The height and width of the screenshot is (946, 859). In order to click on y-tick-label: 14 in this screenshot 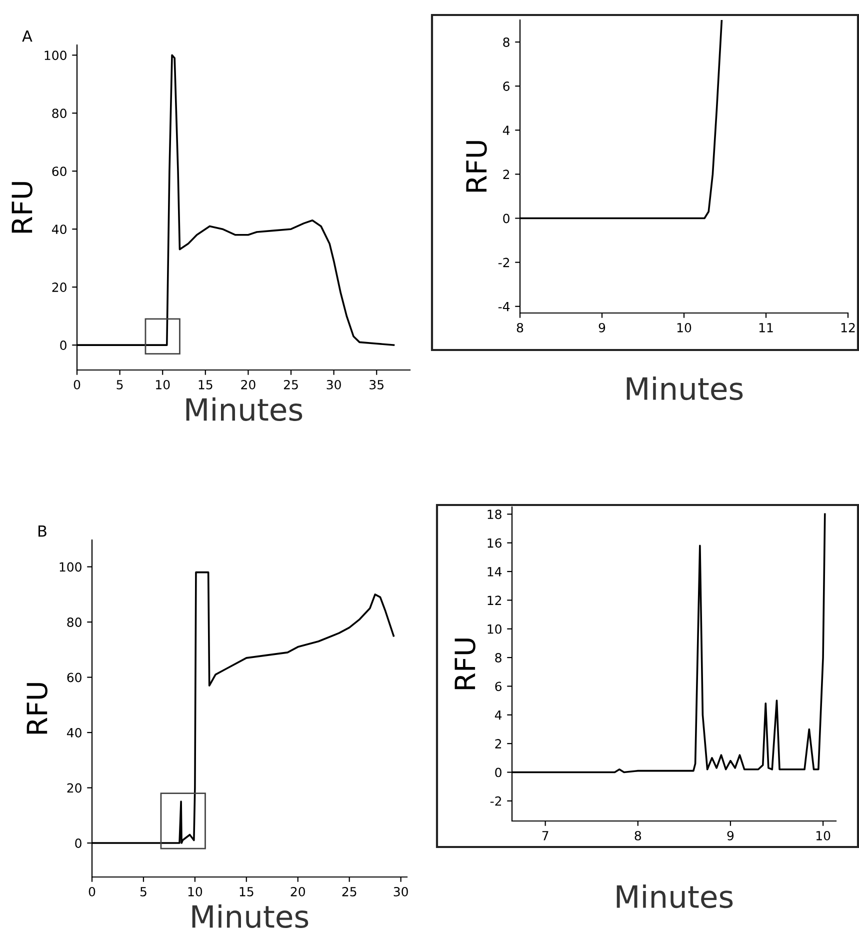, I will do `click(495, 571)`.